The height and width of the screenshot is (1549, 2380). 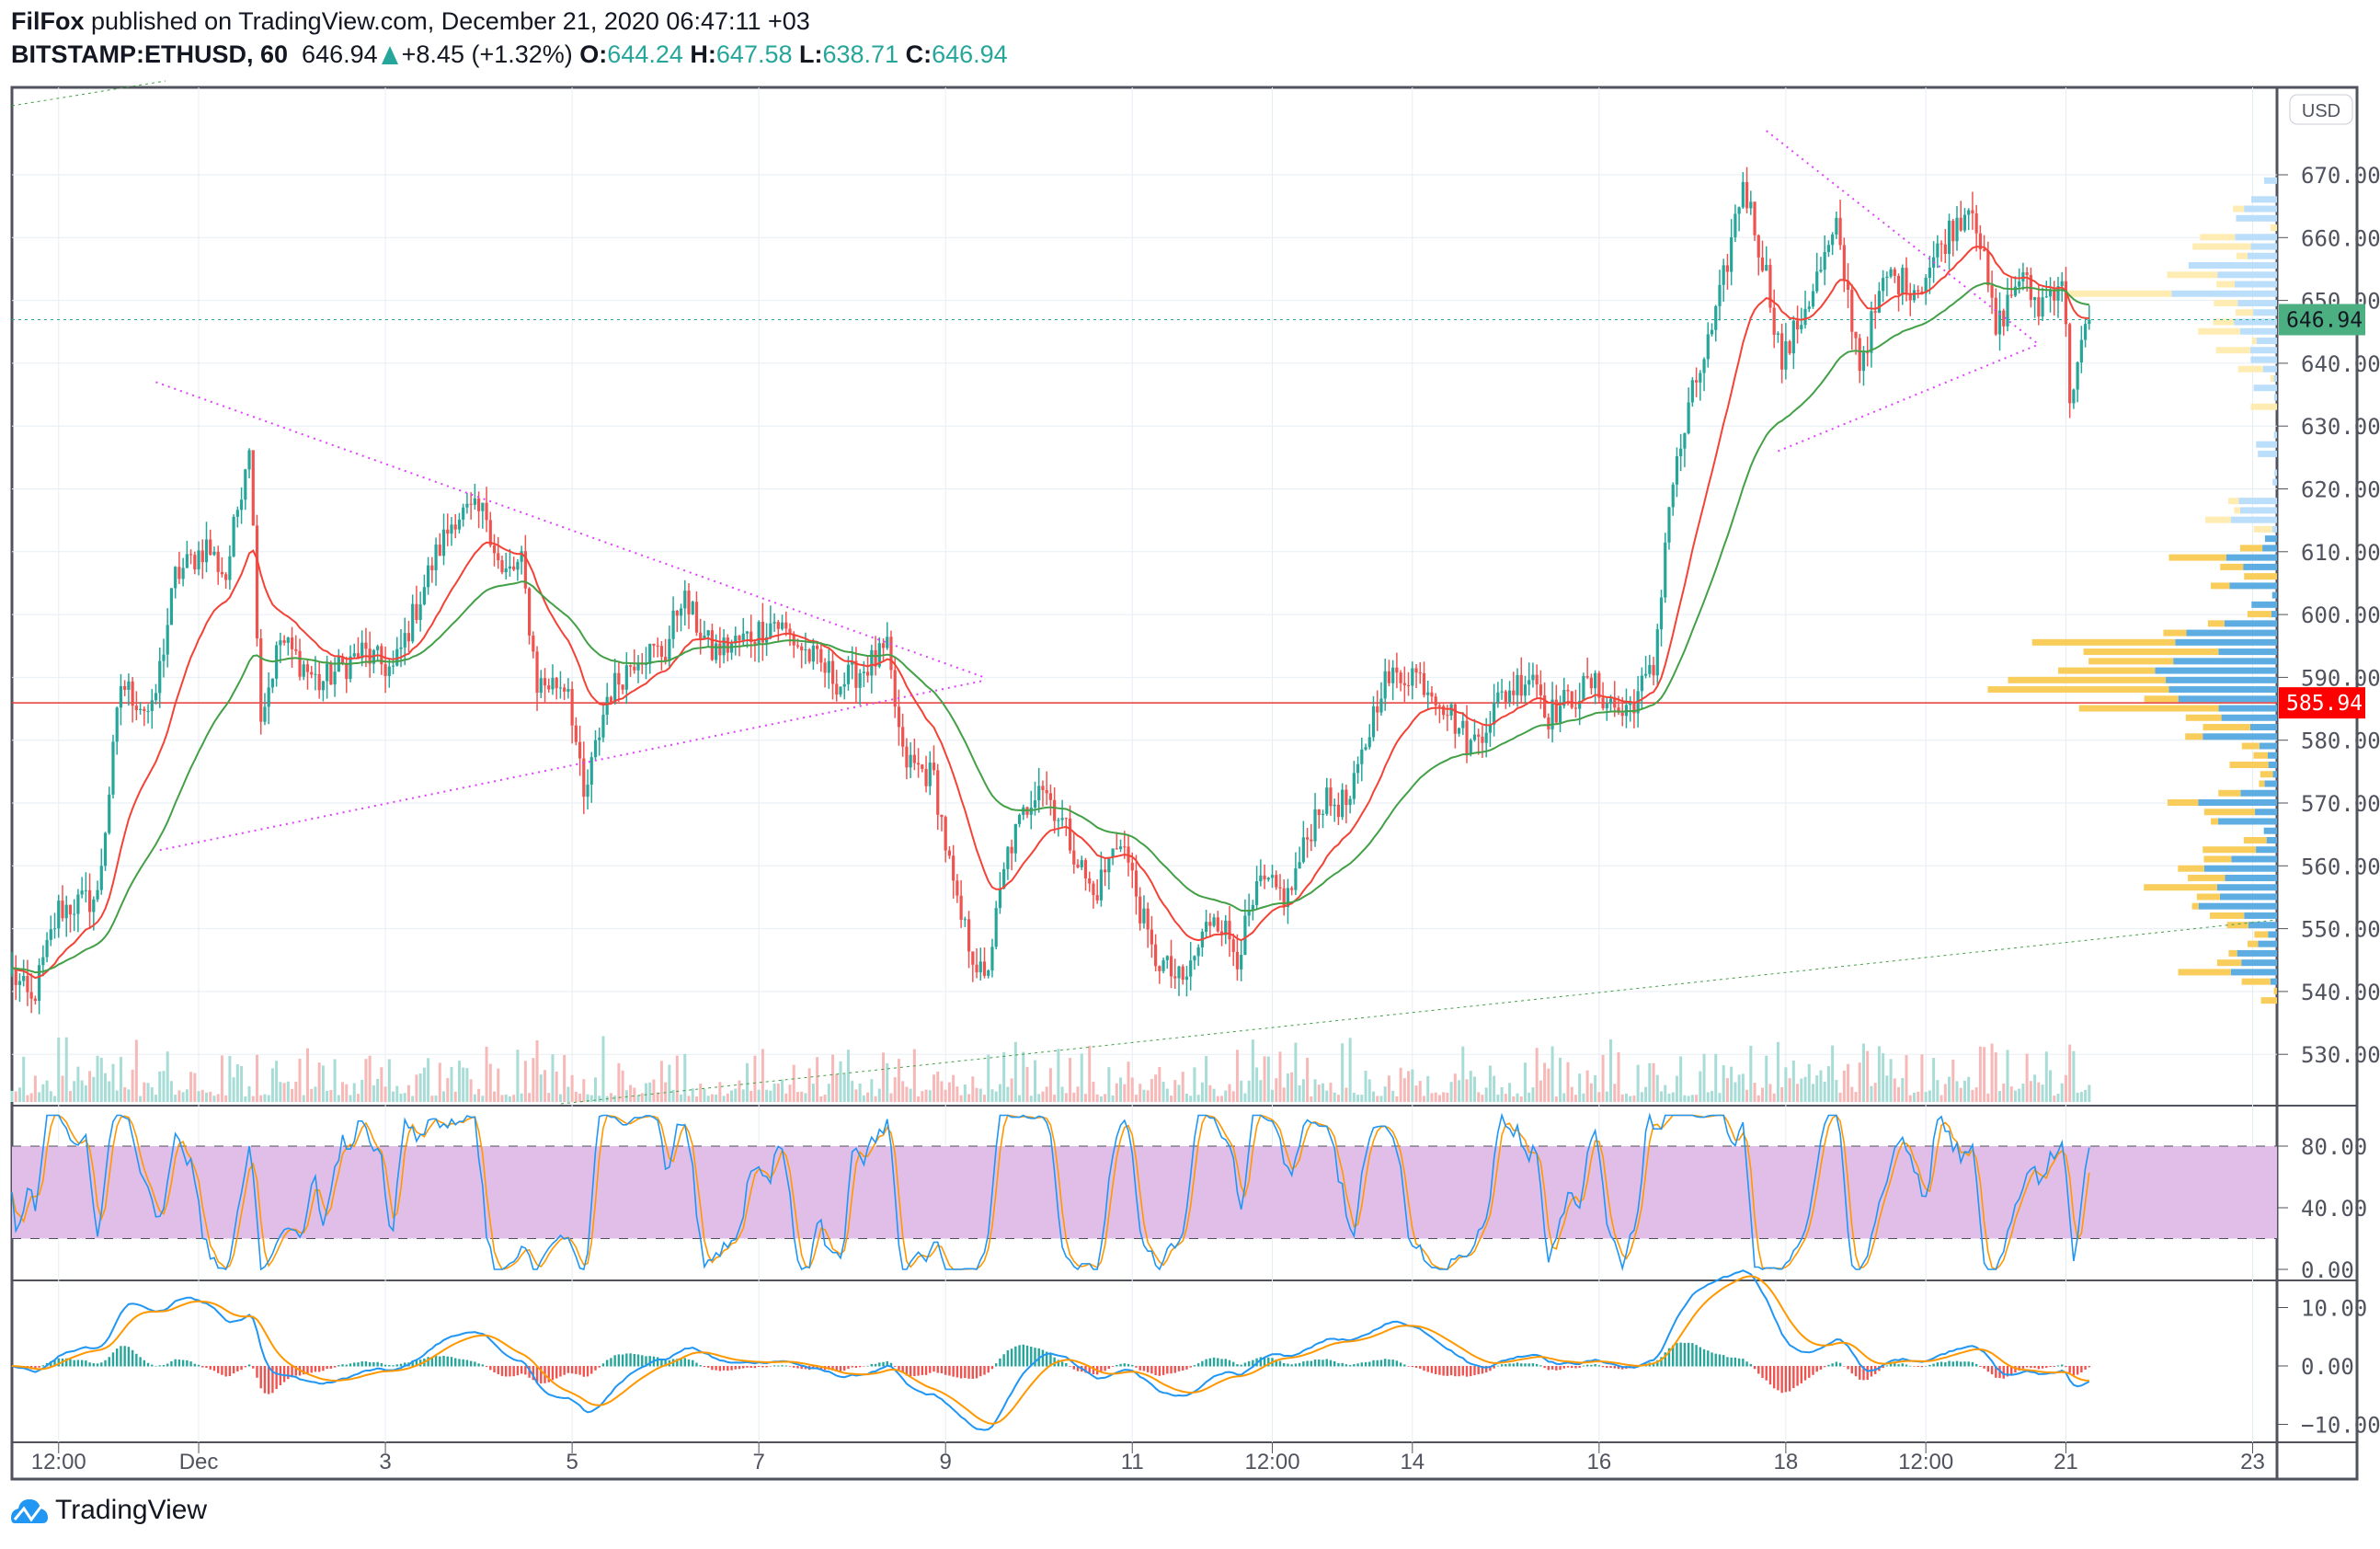 I want to click on stoch-d-line, so click(x=1050, y=1192).